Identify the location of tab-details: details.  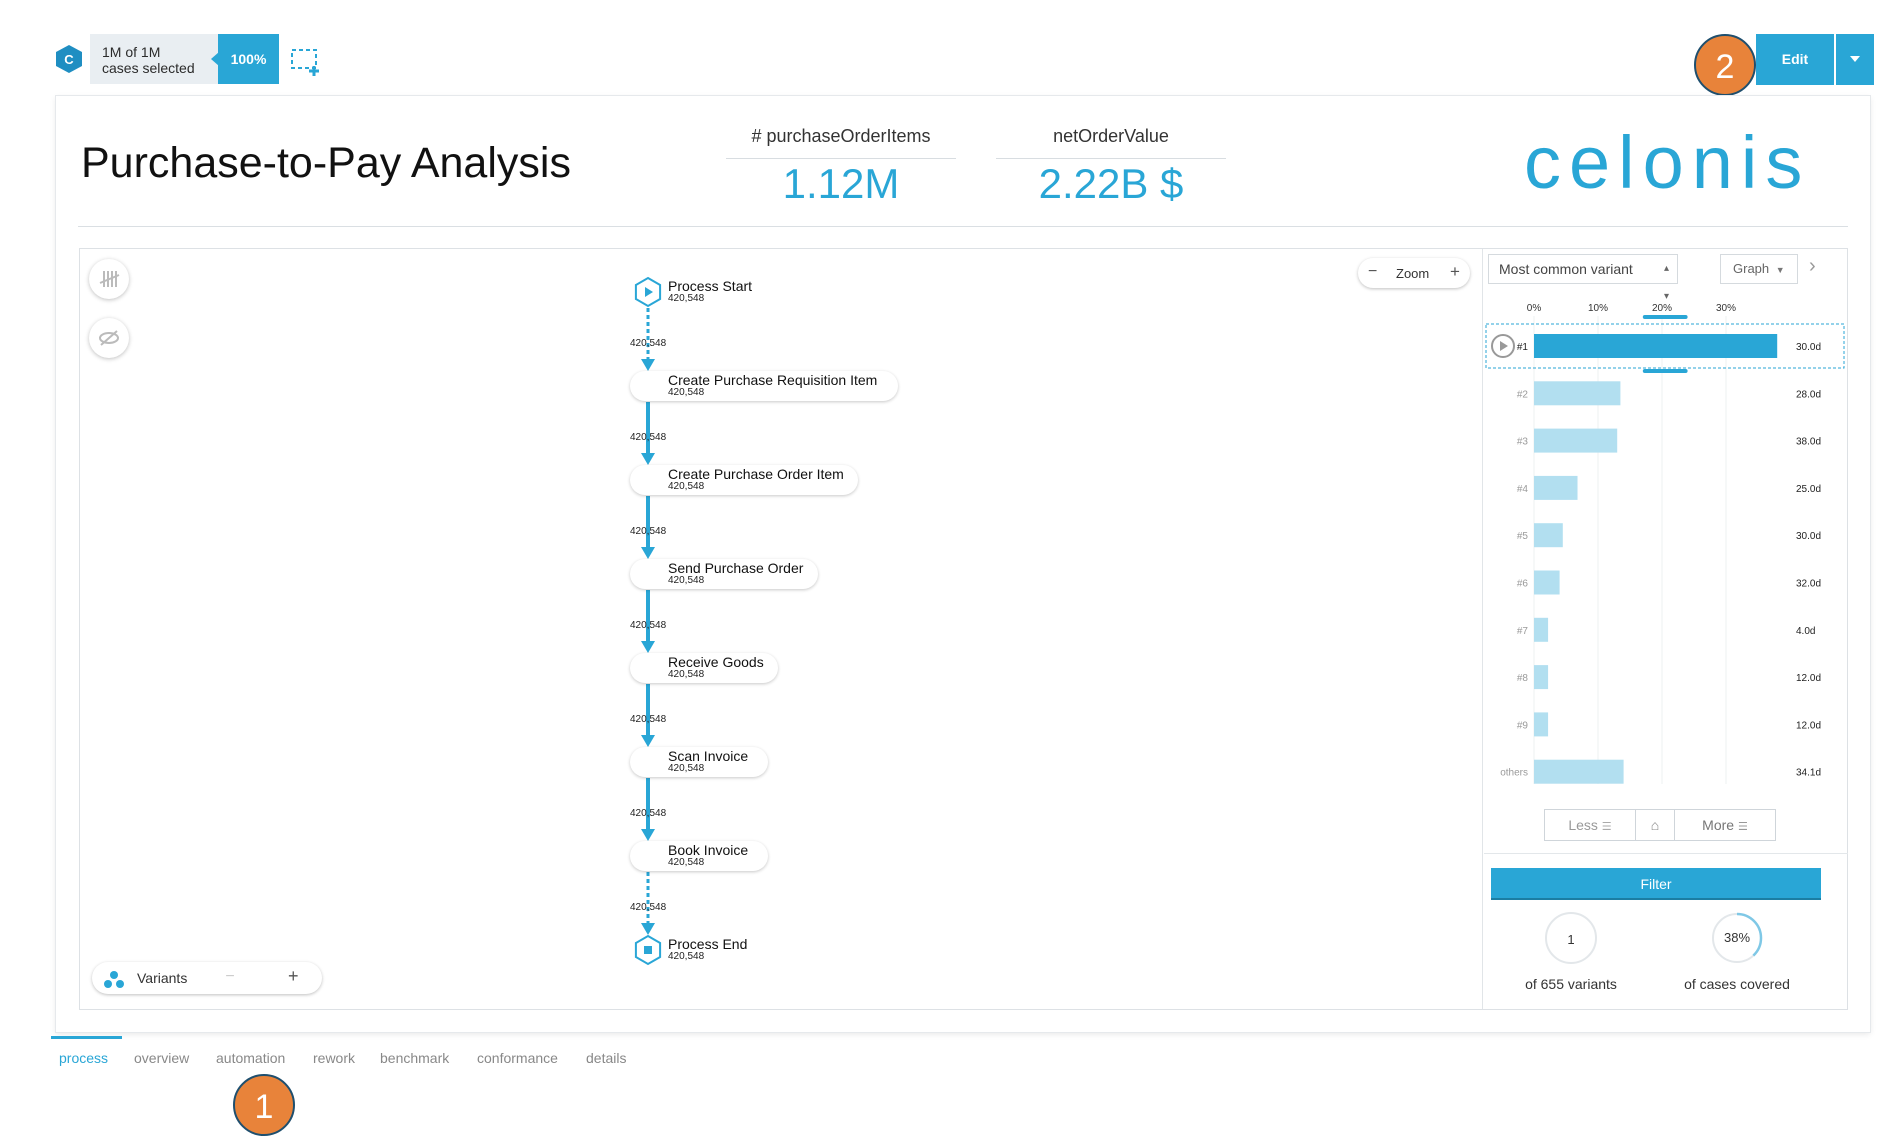
(606, 1058).